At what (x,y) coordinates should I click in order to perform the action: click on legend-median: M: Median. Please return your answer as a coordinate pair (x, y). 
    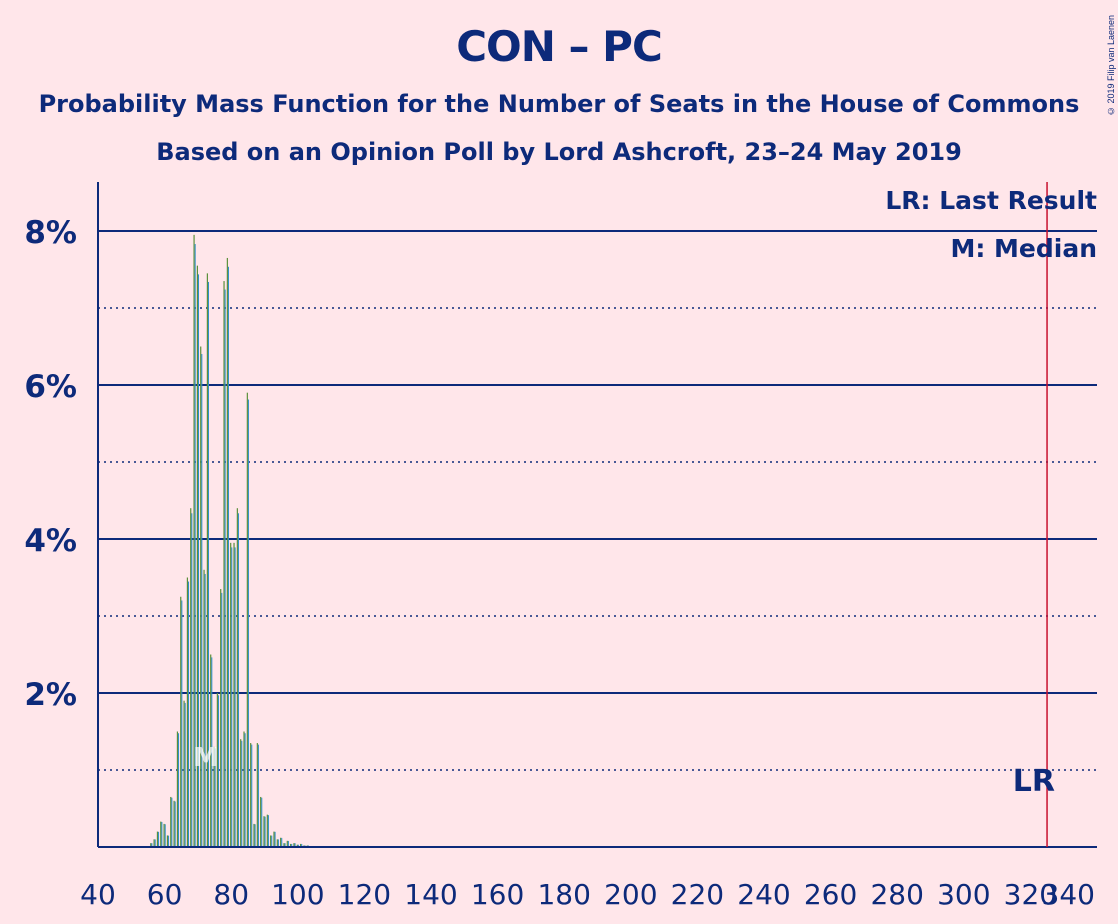
    Looking at the image, I should click on (1023, 248).